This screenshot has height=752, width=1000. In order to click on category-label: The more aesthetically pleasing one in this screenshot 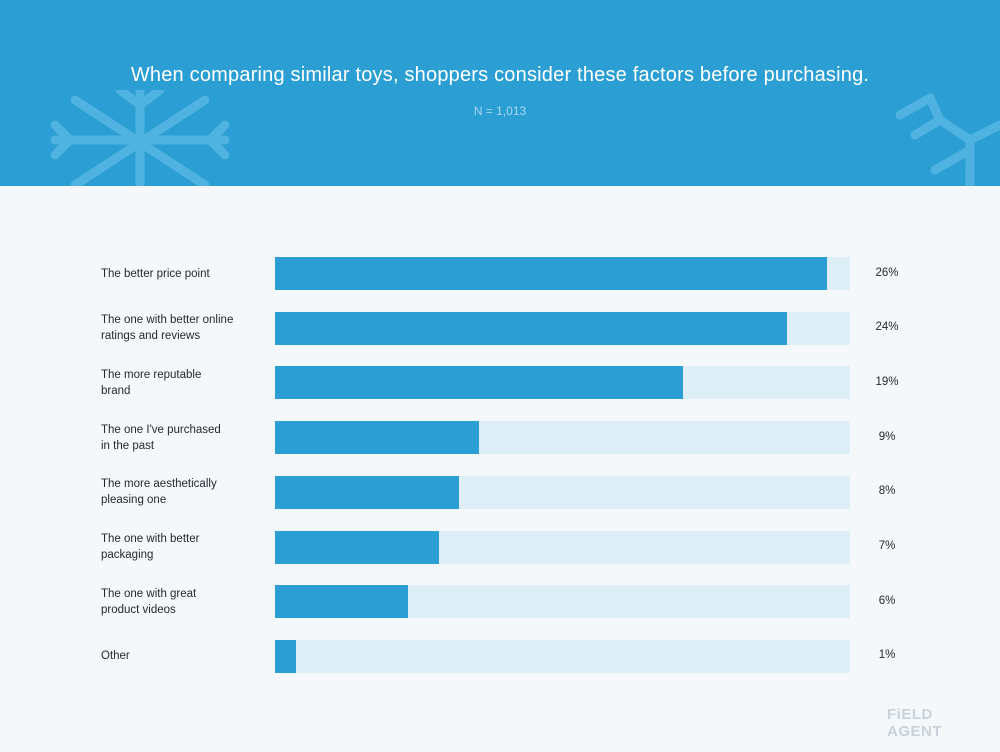, I will do `click(159, 492)`.